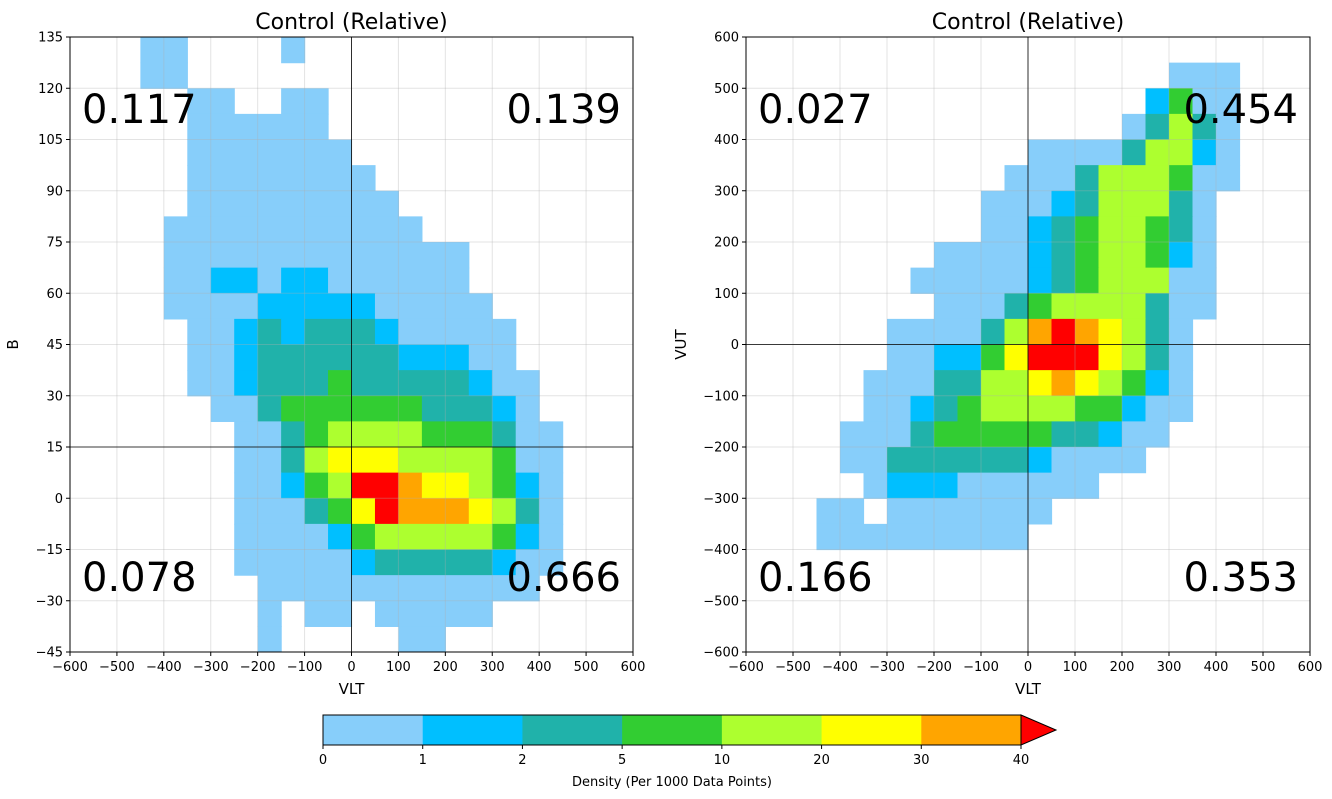  Describe the element at coordinates (815, 110) in the screenshot. I see `quadrant-top-left-value: 0.027` at that location.